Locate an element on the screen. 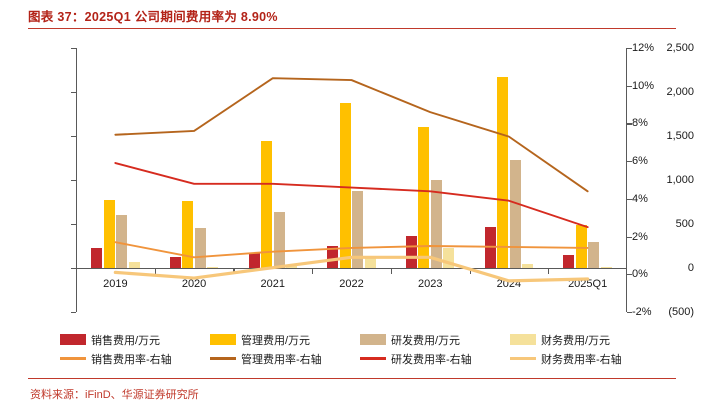 This screenshot has height=408, width=701. right-axis-tick-label: 0% is located at coordinates (640, 274).